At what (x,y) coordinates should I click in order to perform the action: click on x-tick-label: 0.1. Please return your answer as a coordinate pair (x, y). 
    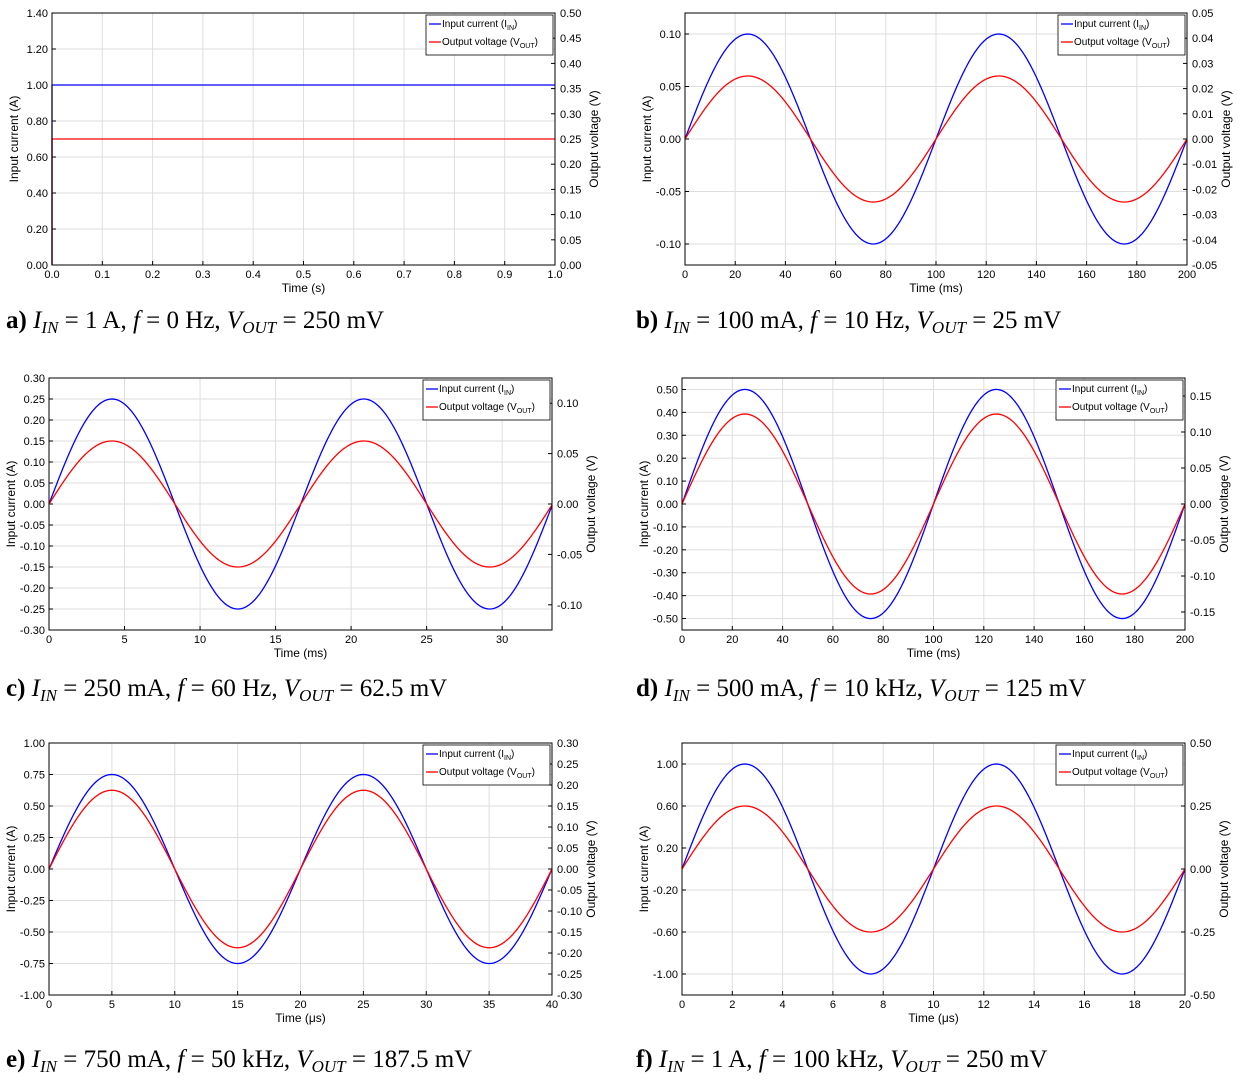
    Looking at the image, I should click on (102, 275).